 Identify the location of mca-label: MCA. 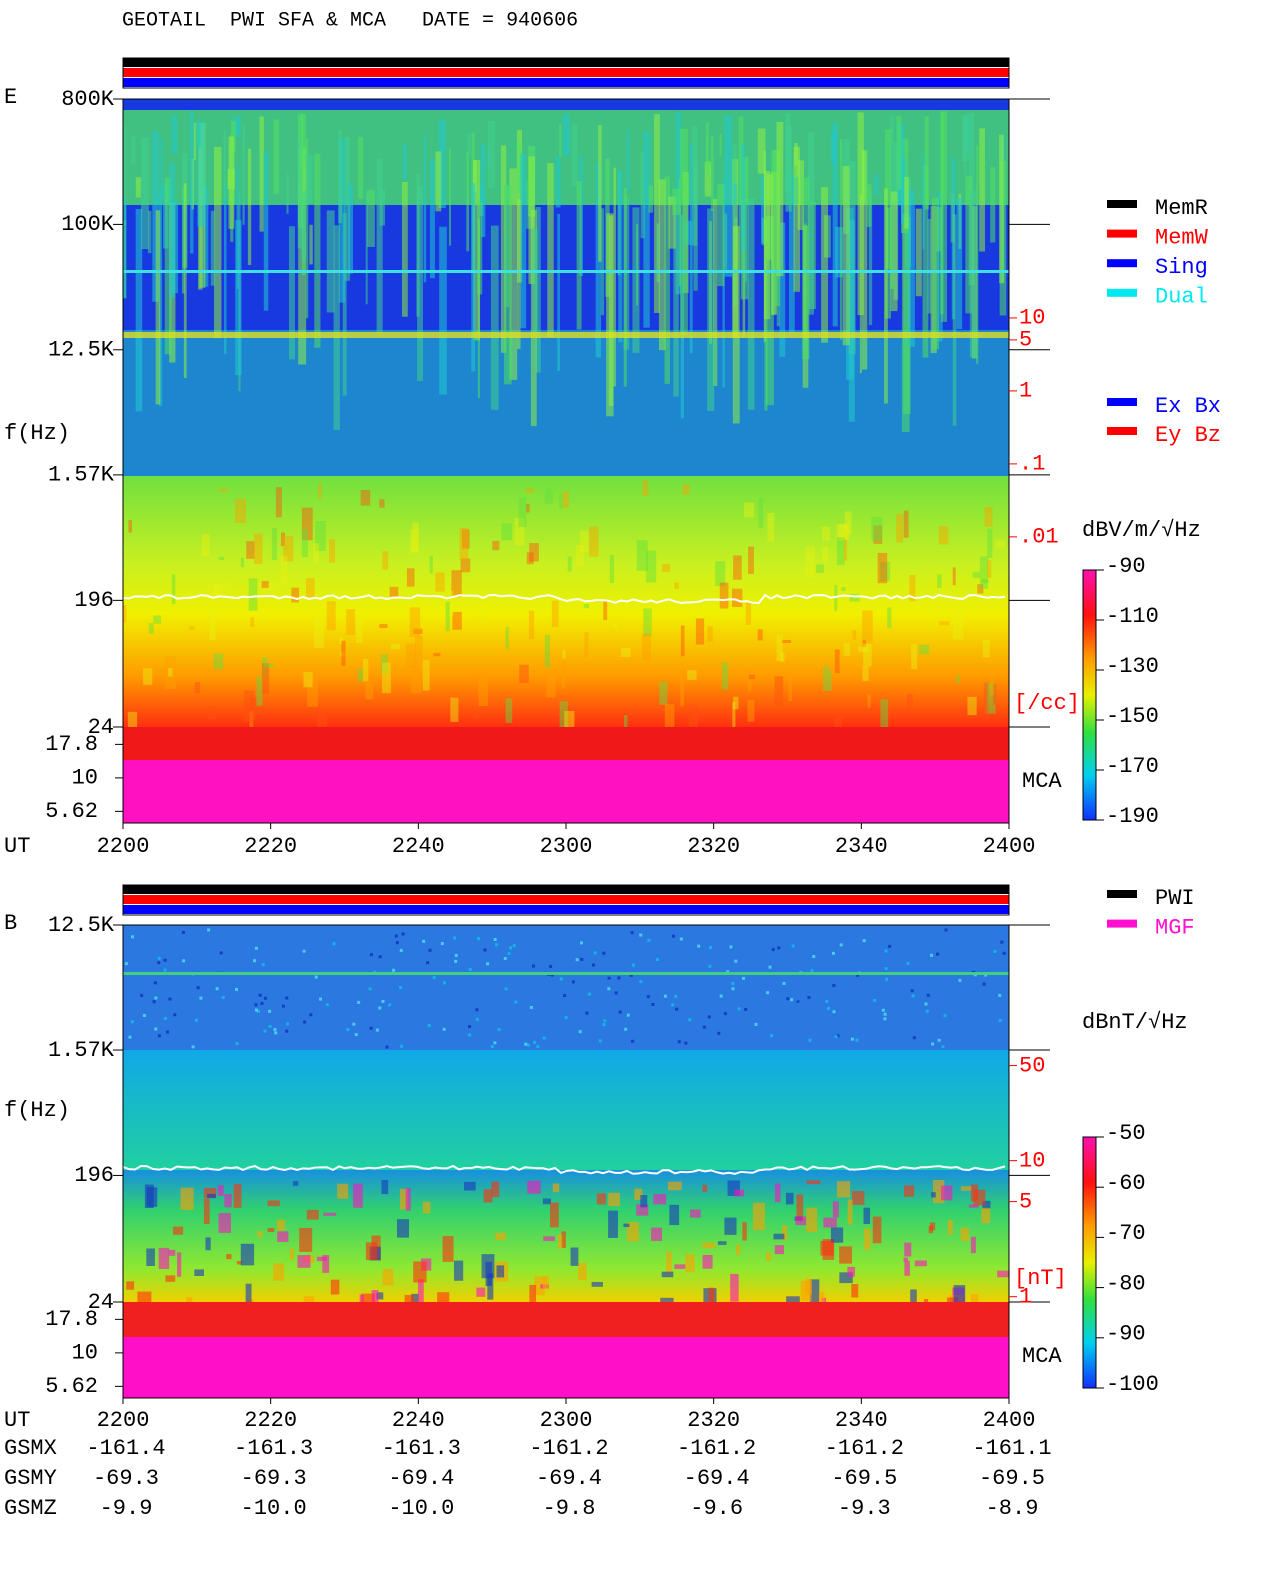
(1042, 1356).